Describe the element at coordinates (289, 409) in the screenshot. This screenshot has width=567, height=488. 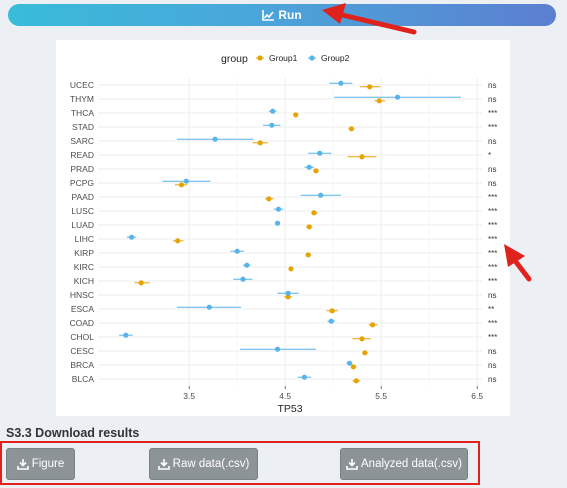
I see `x-axis-label: TP53` at that location.